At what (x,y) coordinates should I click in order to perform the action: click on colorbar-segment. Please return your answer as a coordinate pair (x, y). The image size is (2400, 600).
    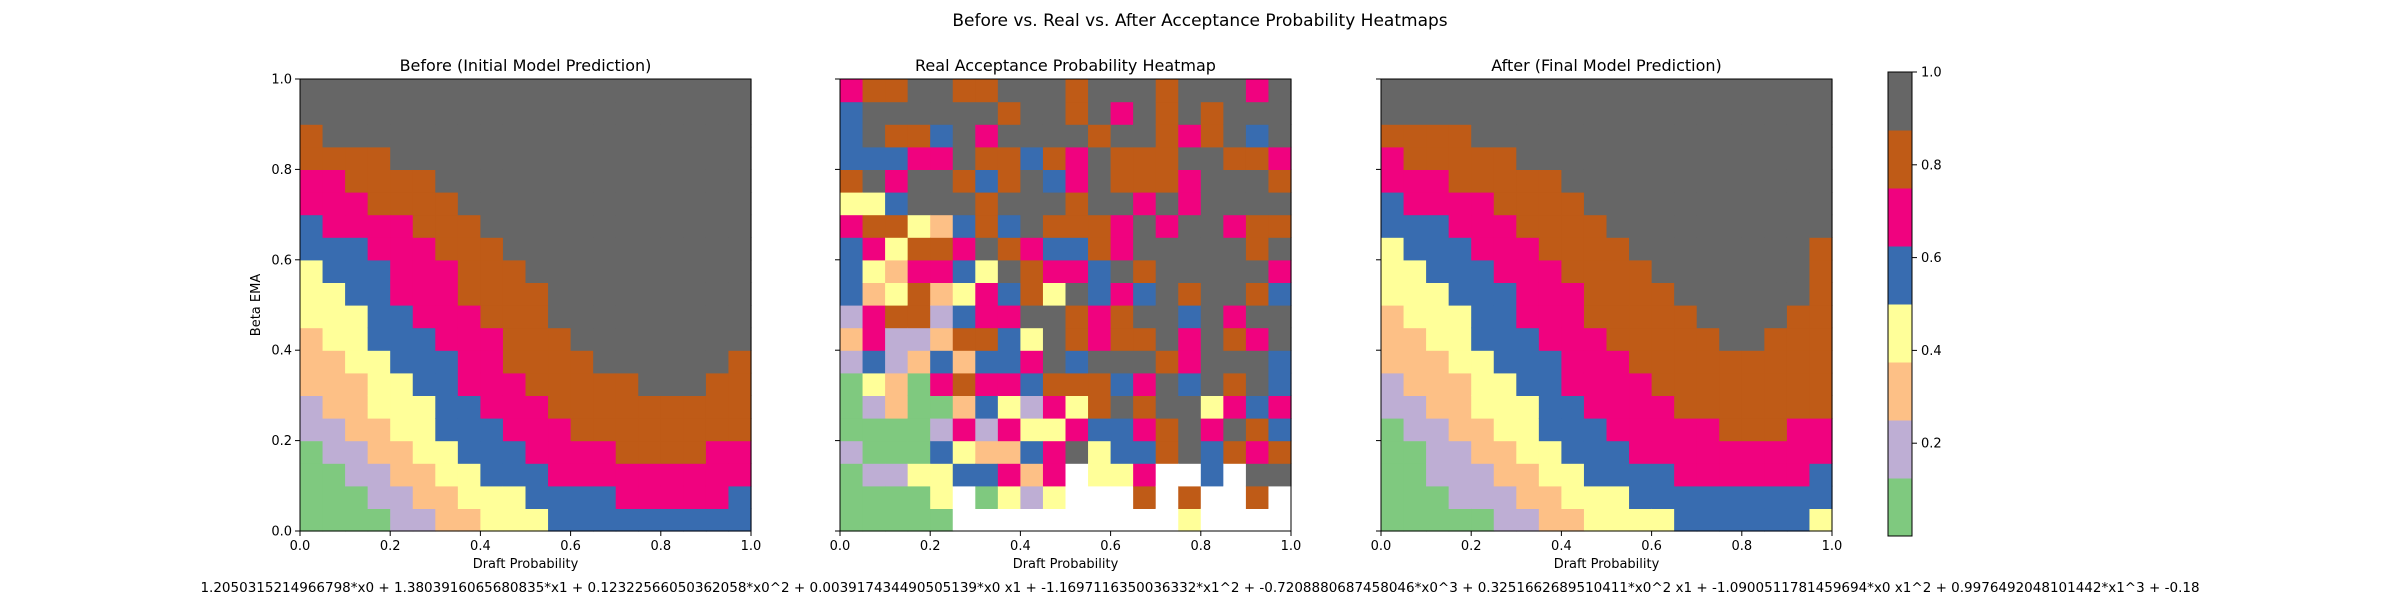
    Looking at the image, I should click on (1900, 391).